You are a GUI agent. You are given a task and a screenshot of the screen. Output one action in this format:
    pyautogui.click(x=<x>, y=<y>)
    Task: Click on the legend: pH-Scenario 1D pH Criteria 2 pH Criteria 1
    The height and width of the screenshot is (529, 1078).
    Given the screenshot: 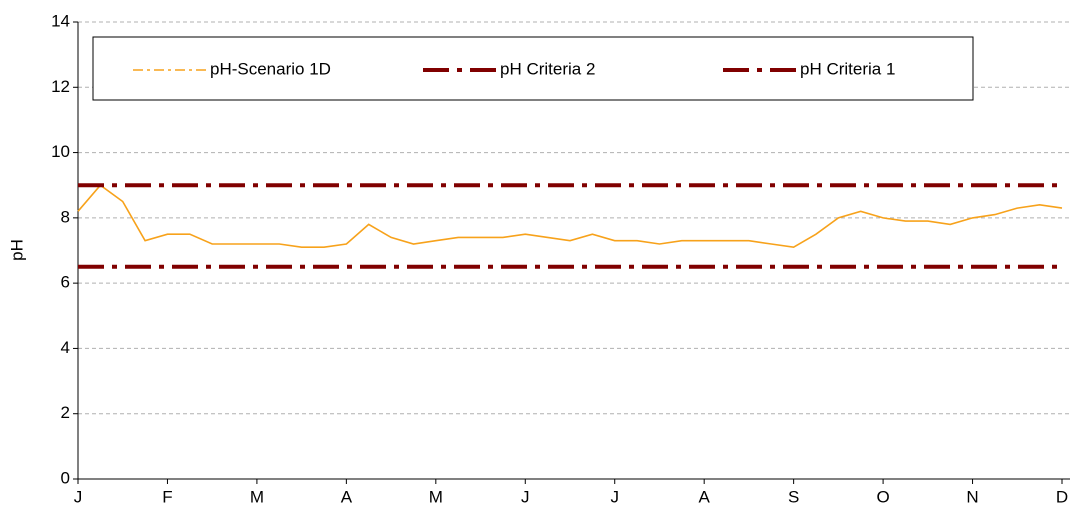 What is the action you would take?
    pyautogui.click(x=533, y=68)
    